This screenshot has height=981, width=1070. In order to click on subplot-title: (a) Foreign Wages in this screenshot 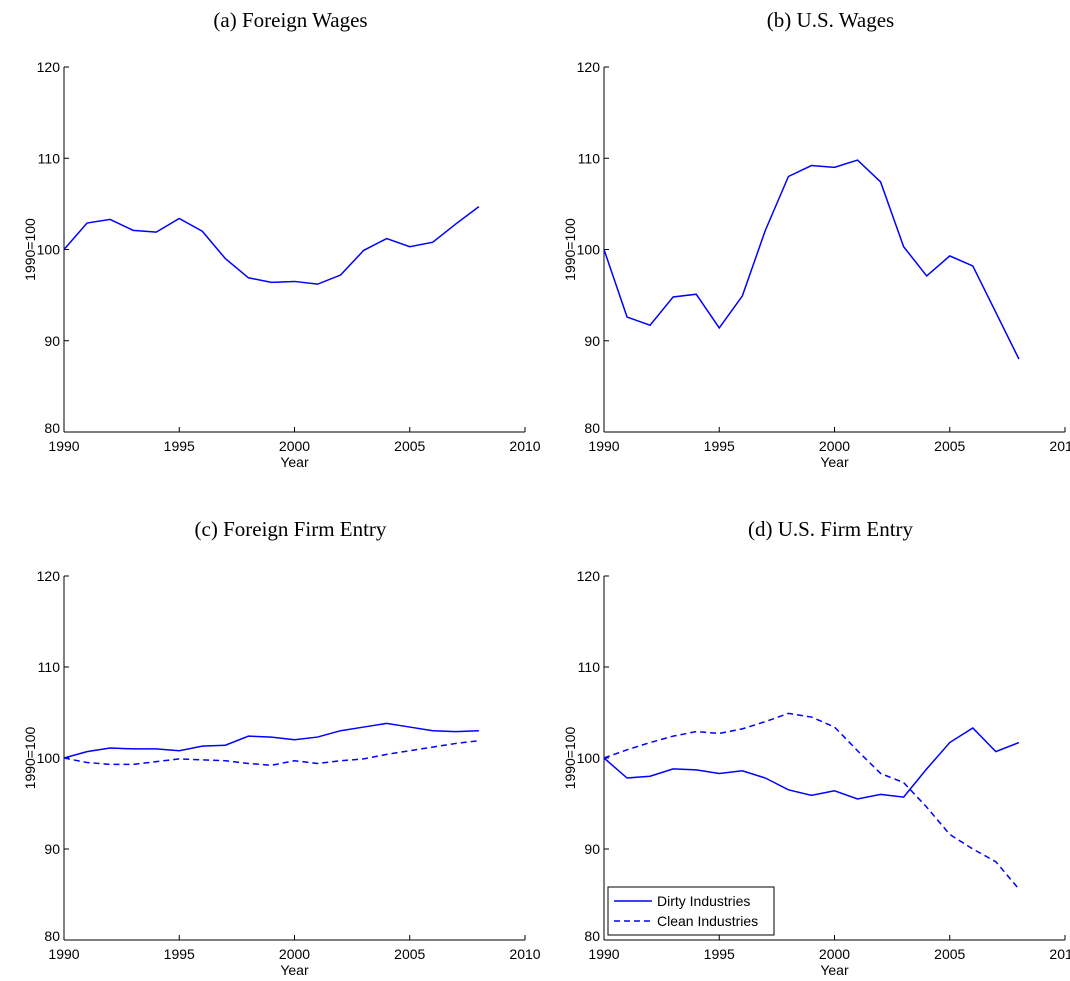, I will do `click(290, 20)`.